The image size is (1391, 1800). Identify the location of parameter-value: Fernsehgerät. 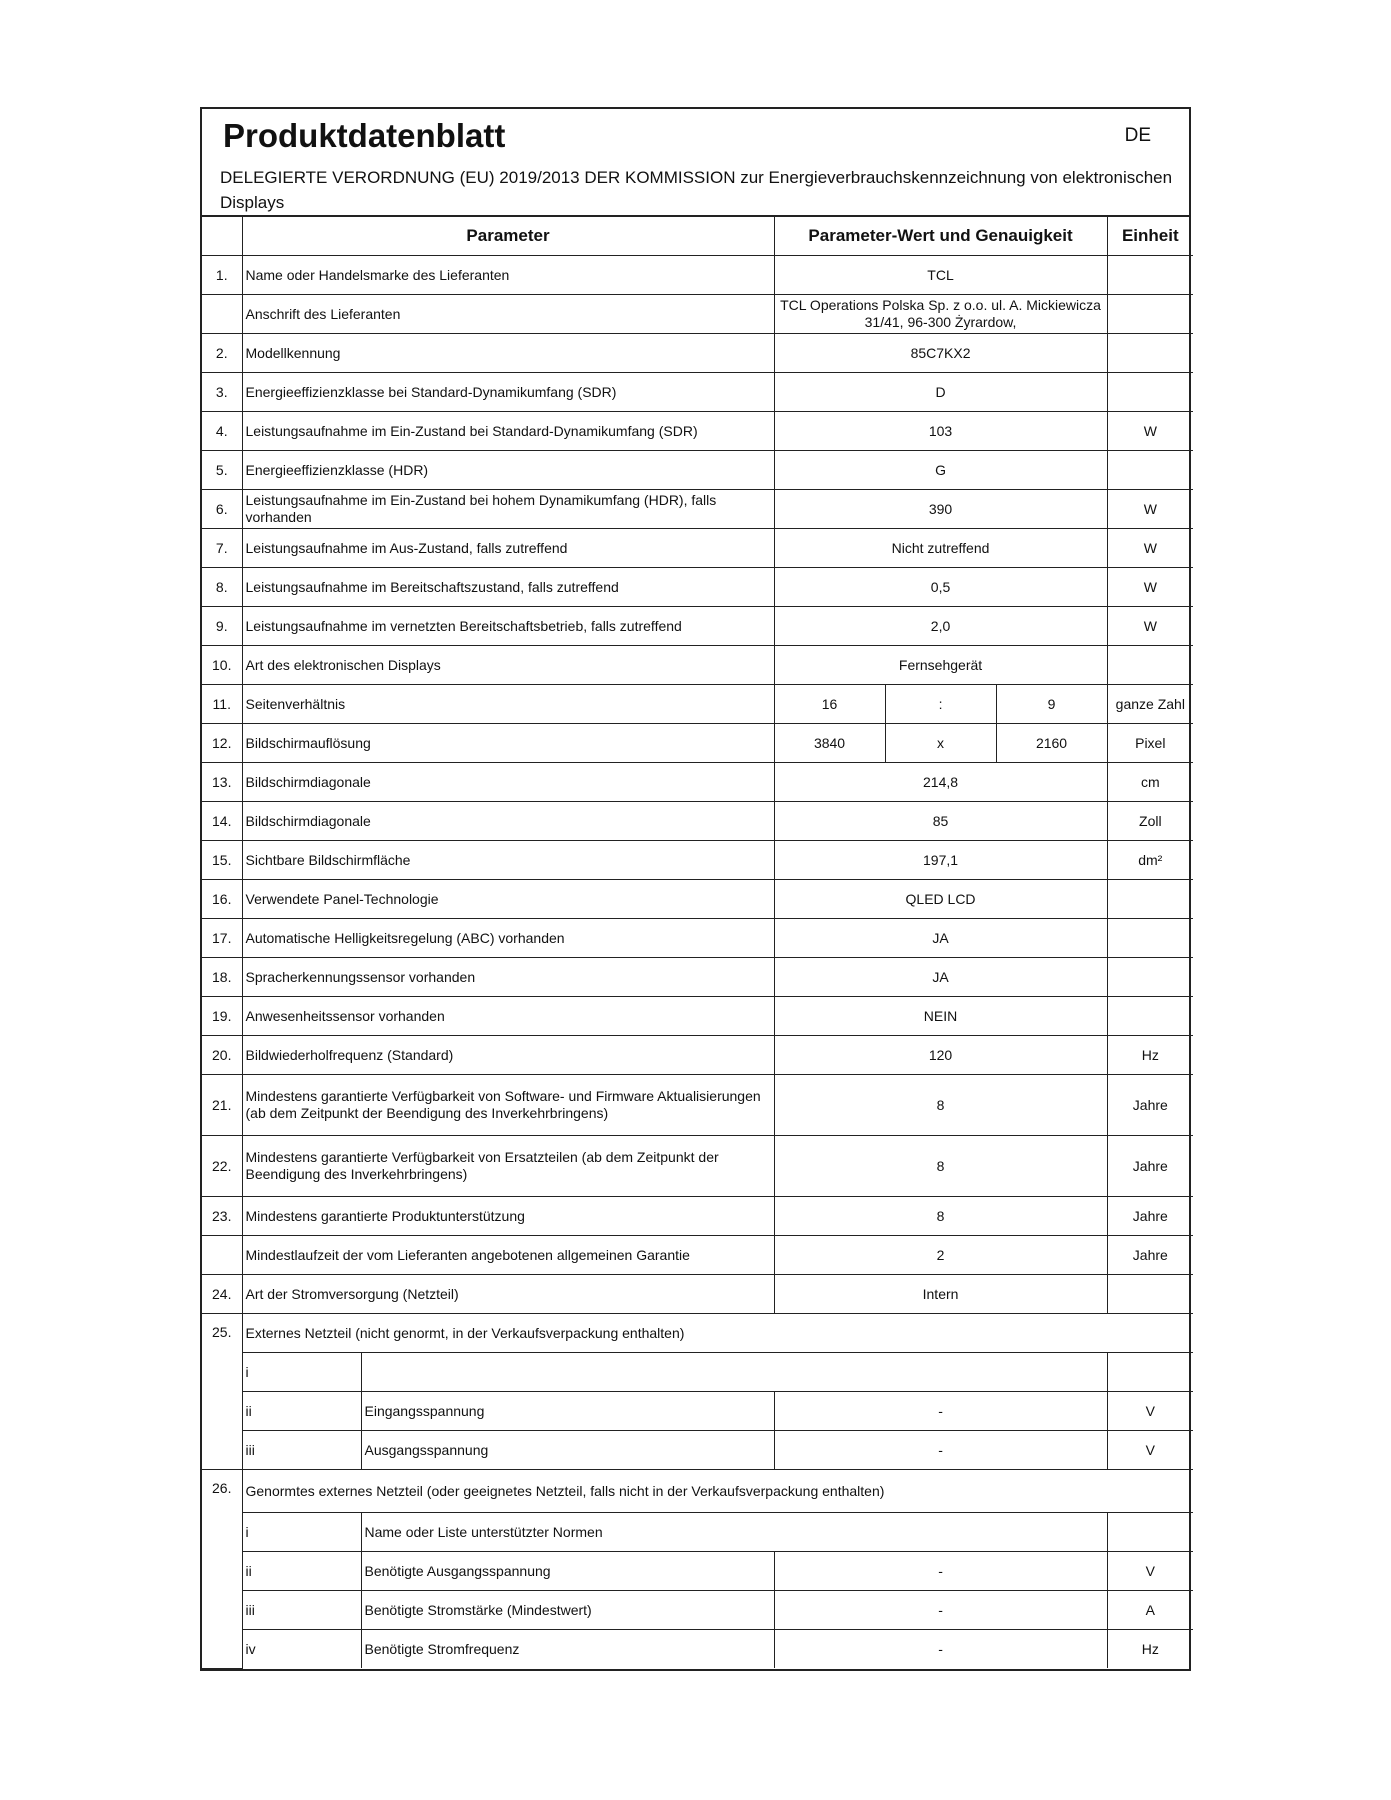
(940, 665).